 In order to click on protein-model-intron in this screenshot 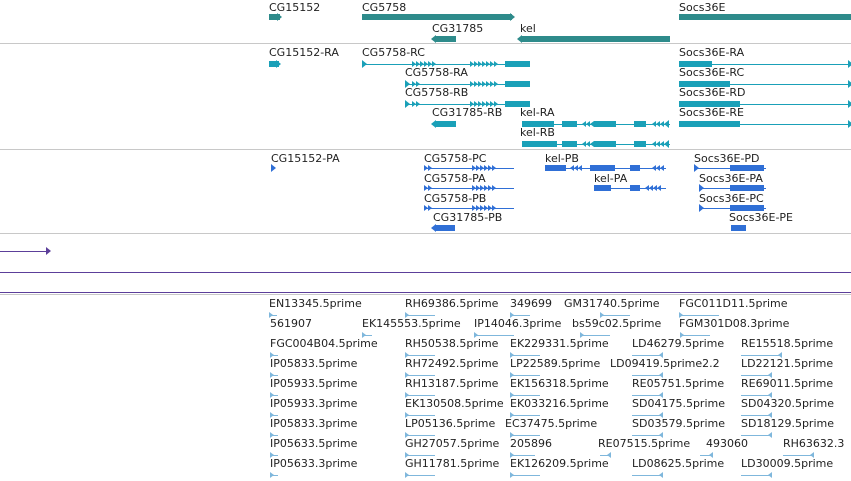, I will do `click(469, 168)`.